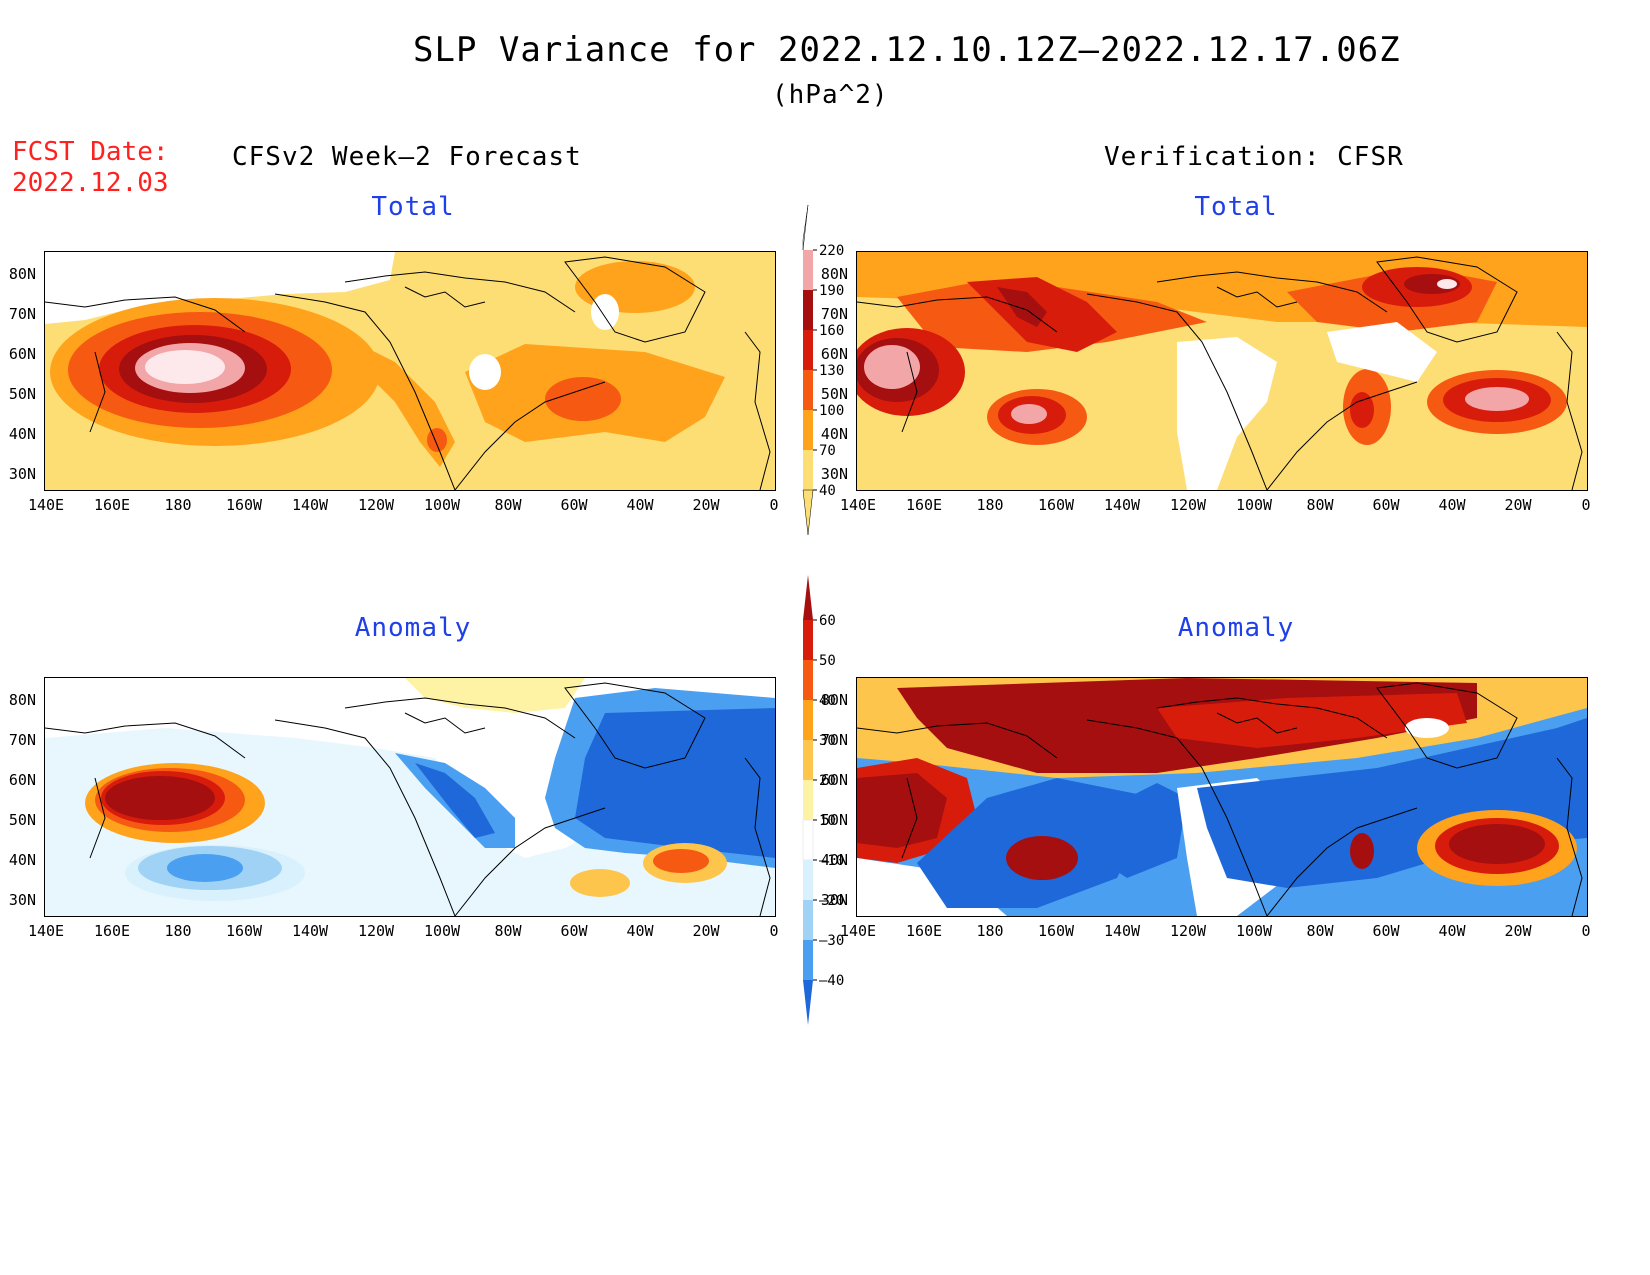  Describe the element at coordinates (832, 941) in the screenshot. I see `colorbar-anomaly-label: –30` at that location.